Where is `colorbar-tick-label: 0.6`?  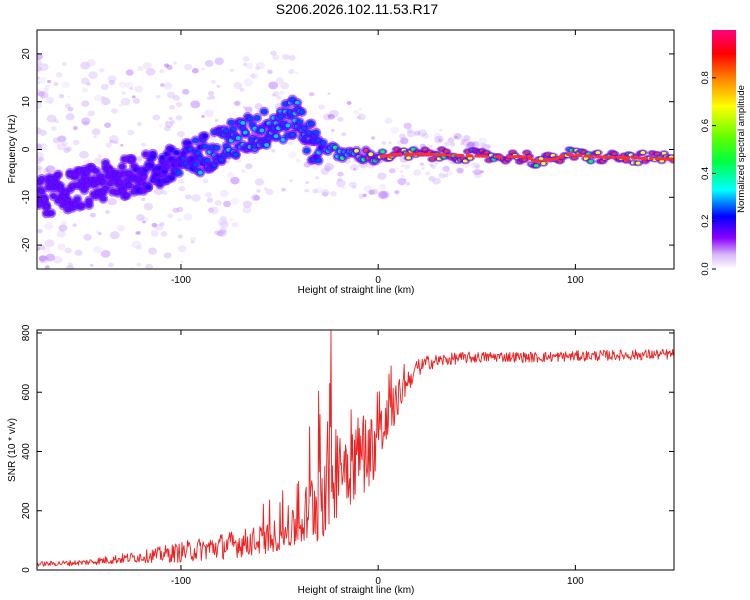 colorbar-tick-label: 0.6 is located at coordinates (705, 125).